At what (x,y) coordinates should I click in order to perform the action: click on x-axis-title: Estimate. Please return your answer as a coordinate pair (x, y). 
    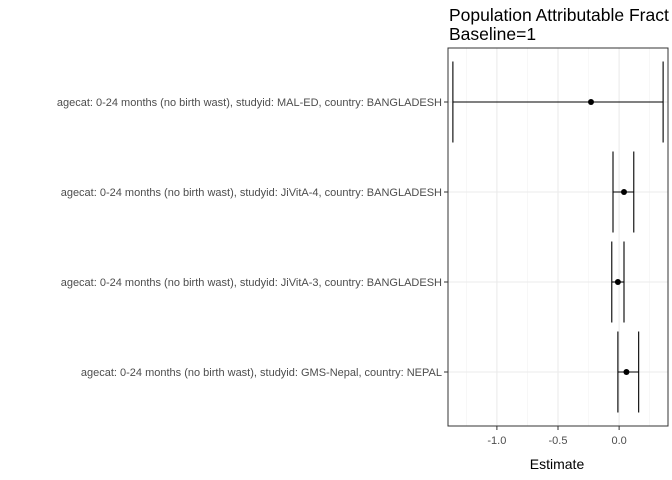
    Looking at the image, I should click on (557, 464).